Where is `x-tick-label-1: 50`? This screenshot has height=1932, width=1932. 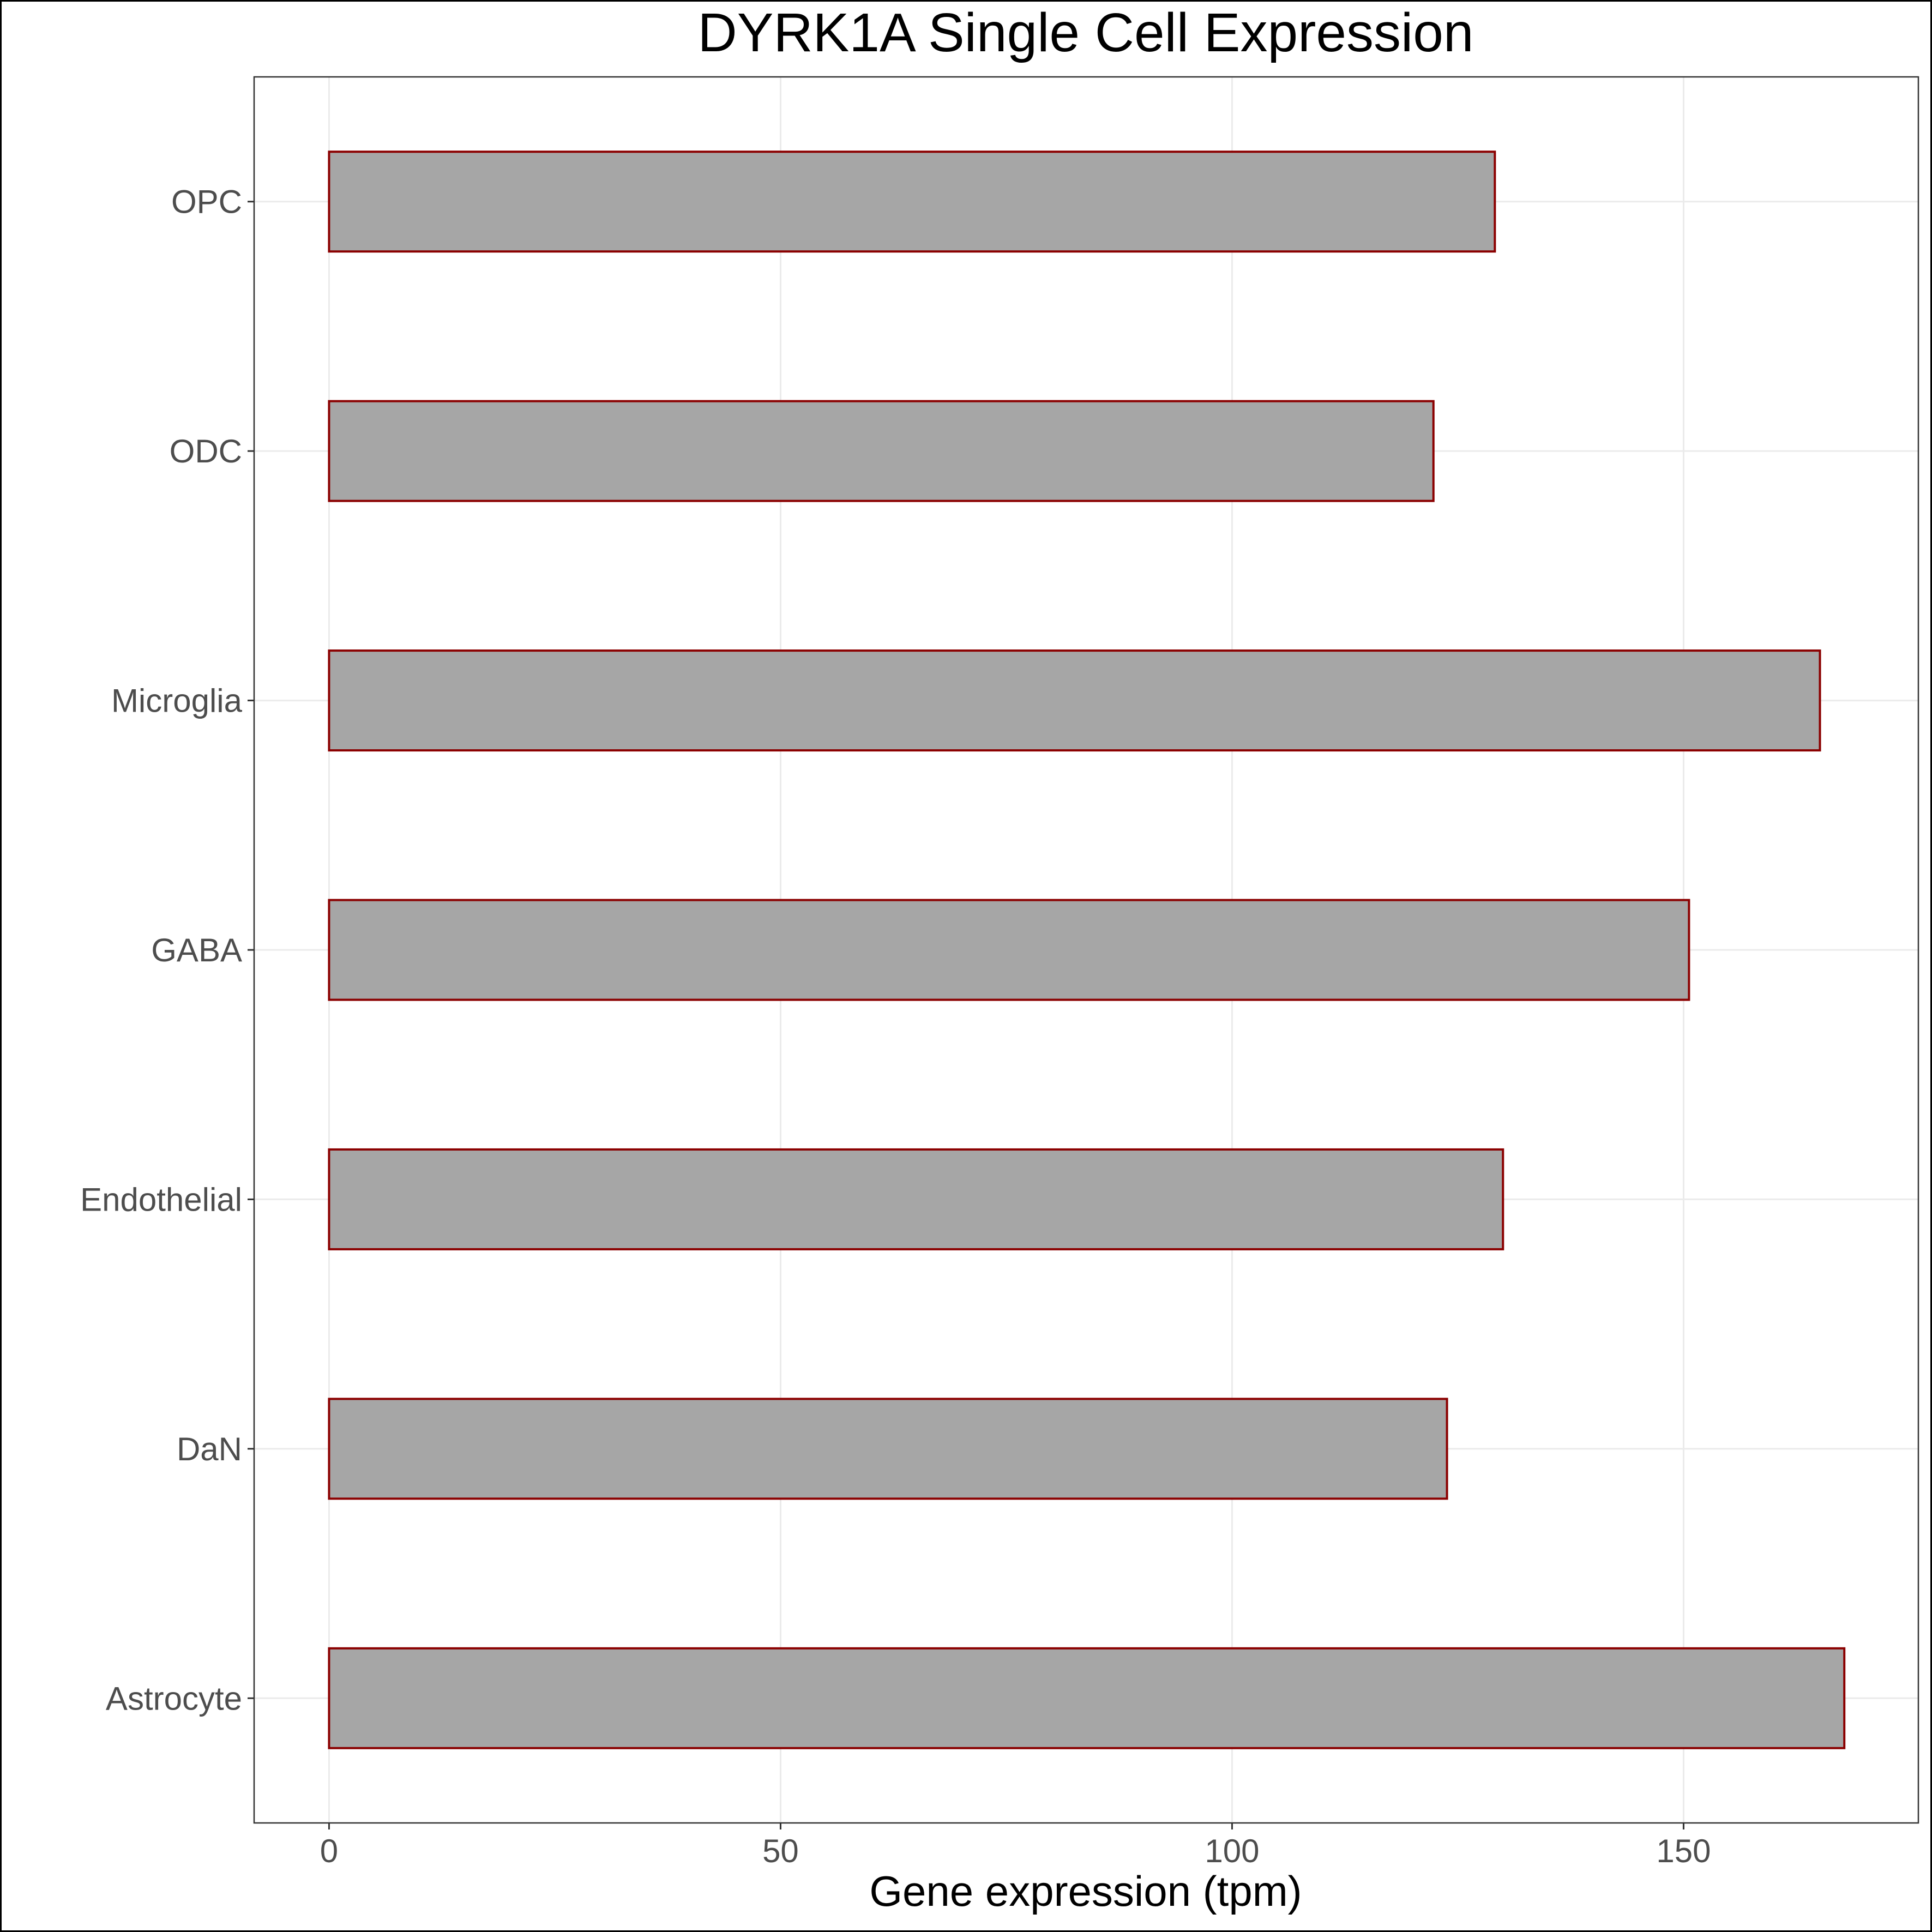 x-tick-label-1: 50 is located at coordinates (780, 1851).